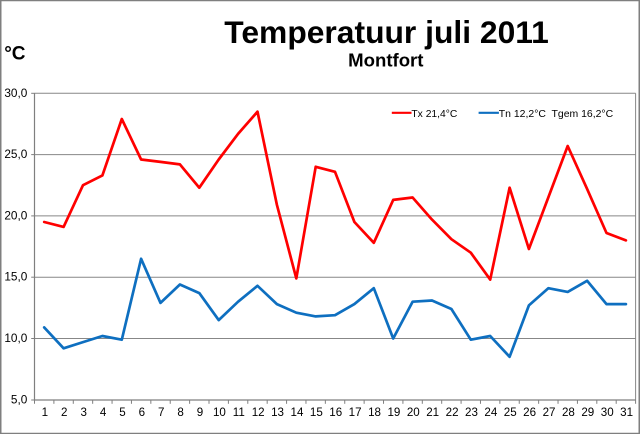  Describe the element at coordinates (413, 412) in the screenshot. I see `svg-text: 20` at that location.